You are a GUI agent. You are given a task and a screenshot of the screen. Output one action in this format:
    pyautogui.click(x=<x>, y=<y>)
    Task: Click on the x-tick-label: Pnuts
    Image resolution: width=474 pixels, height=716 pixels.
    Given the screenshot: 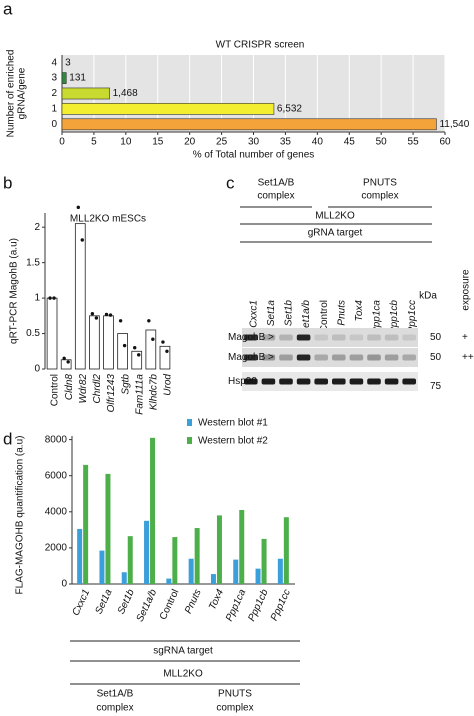 What is the action you would take?
    pyautogui.click(x=193, y=602)
    